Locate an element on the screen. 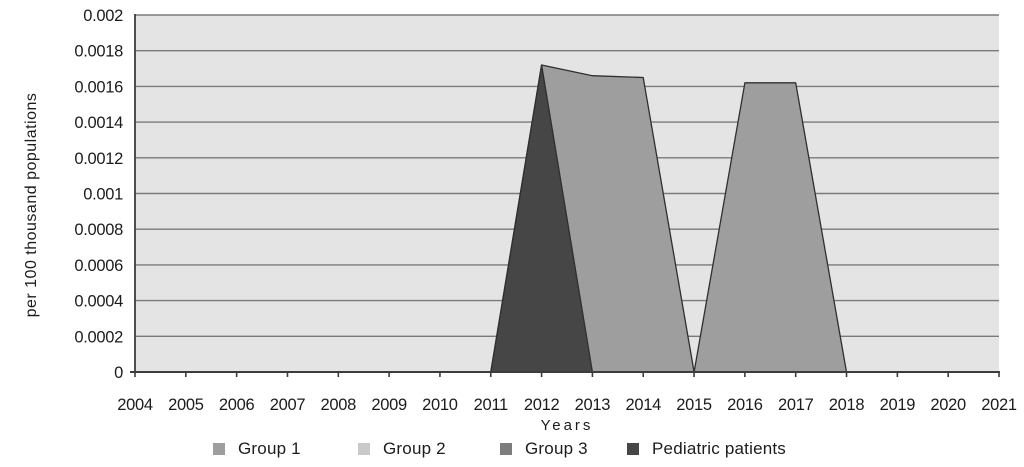  x-tick-label: 2013 is located at coordinates (593, 405).